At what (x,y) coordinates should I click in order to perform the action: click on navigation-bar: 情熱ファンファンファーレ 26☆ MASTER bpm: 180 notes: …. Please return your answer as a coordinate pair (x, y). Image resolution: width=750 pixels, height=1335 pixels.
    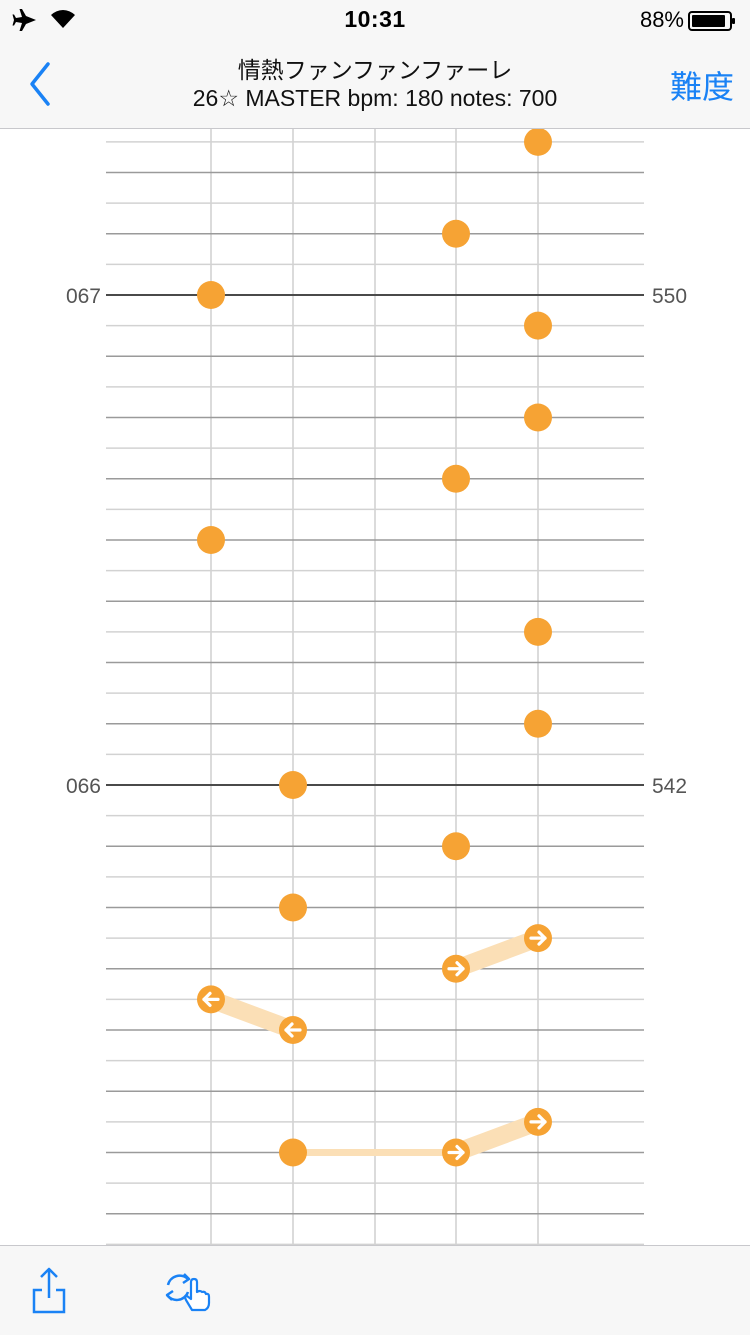
    Looking at the image, I should click on (375, 84).